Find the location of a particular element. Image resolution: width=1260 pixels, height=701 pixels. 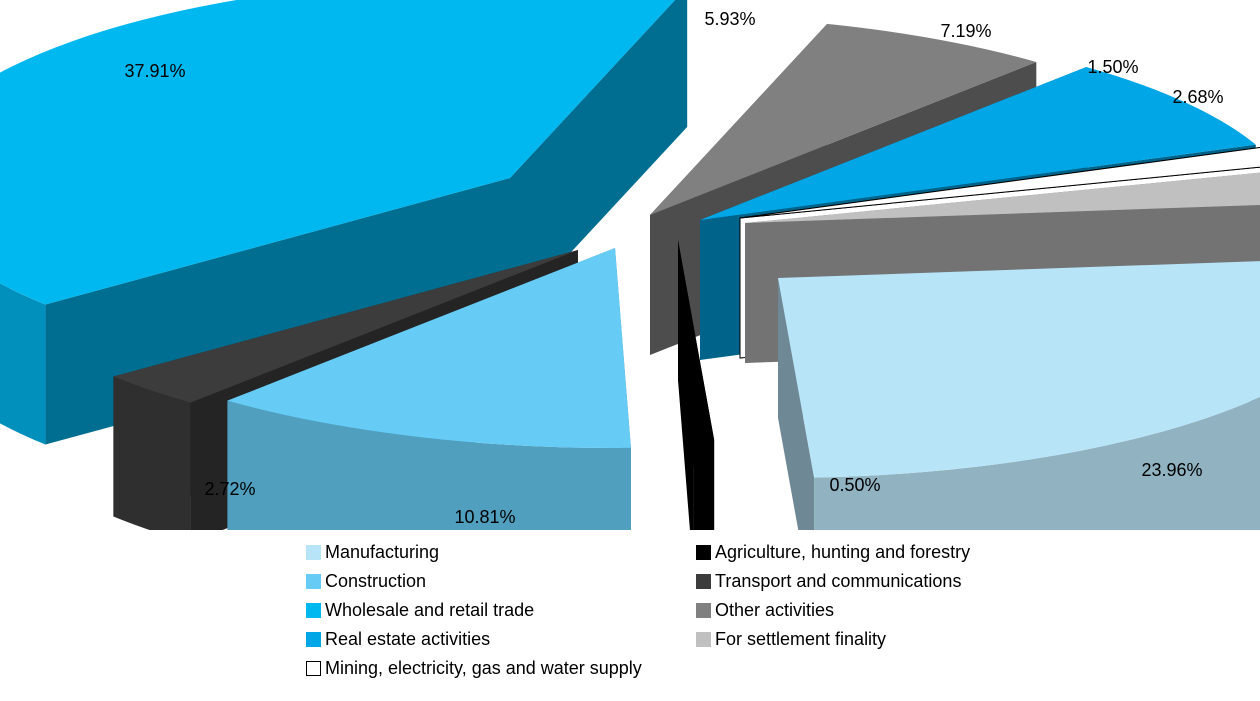

data-label-mining-electricity-gas-and-water-supply: 1.50% is located at coordinates (1112, 67).